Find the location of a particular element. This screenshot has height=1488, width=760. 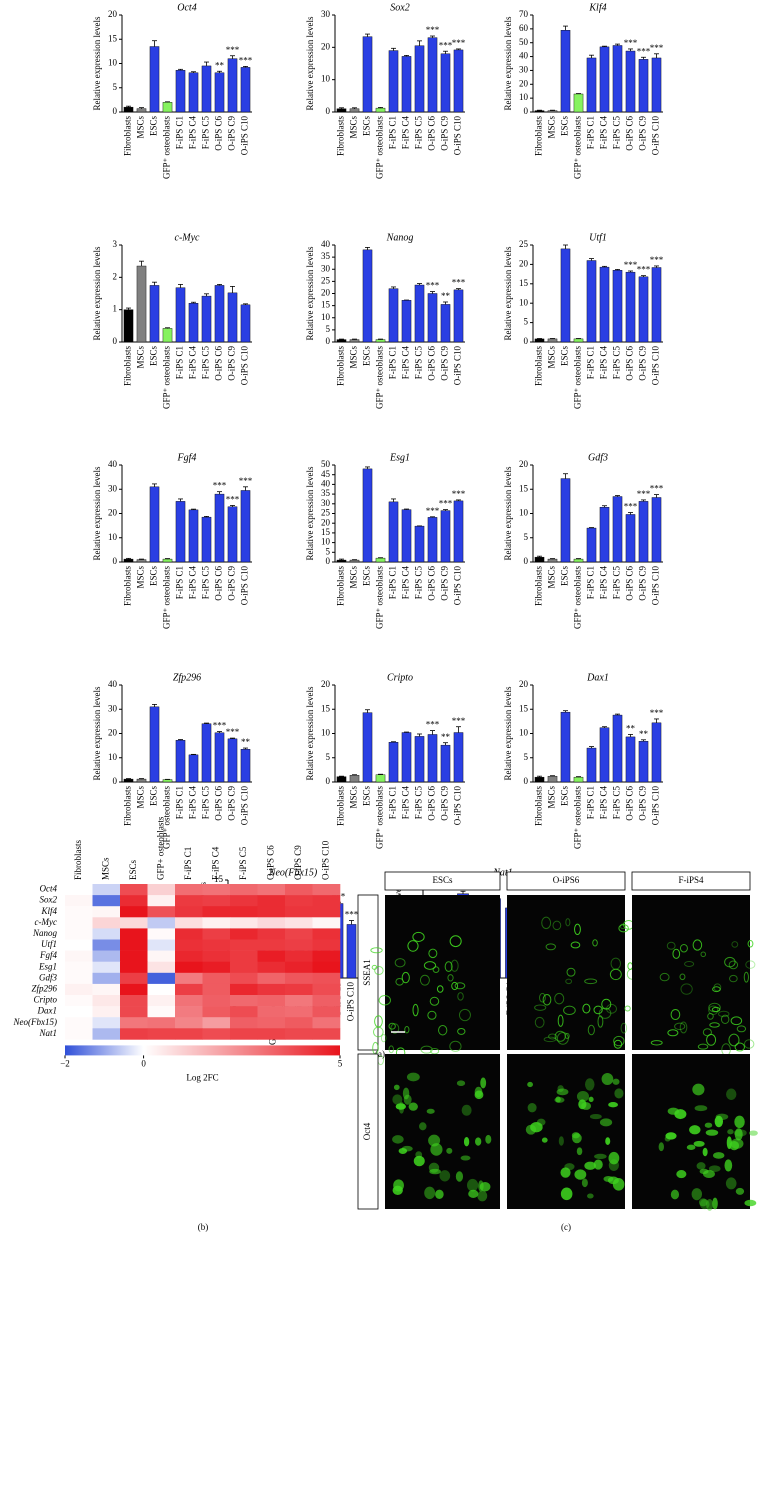

chart-title: Neo(Fbx15) is located at coordinates (293, 872).